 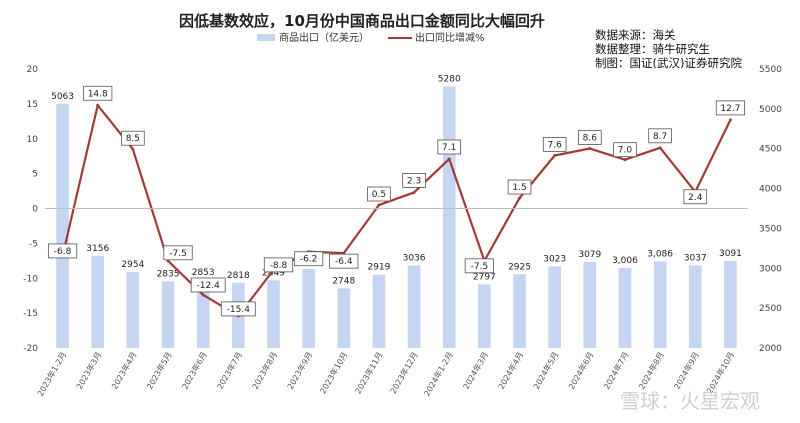 What do you see at coordinates (770, 190) in the screenshot?
I see `right-axis-tick-3: 4000` at bounding box center [770, 190].